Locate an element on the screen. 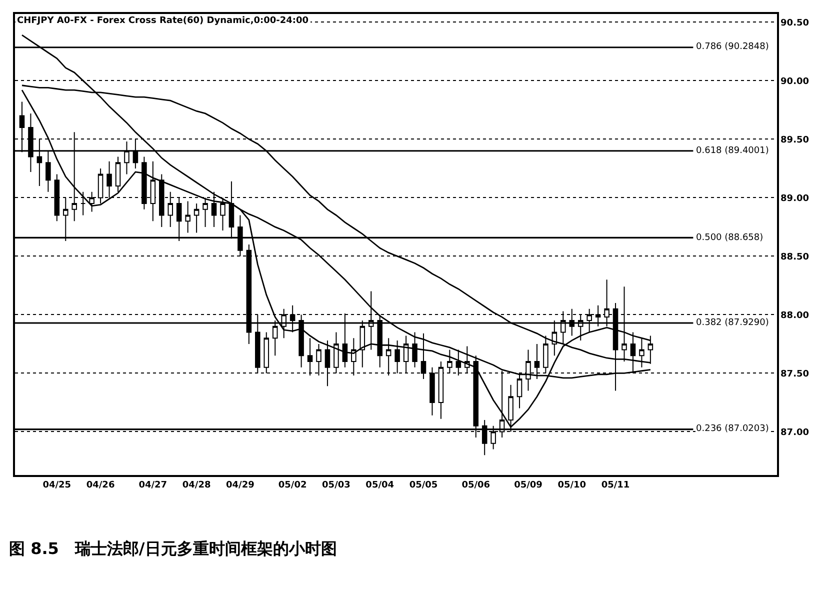 The image size is (834, 615). ref-line-label: 0.236 (87.0203) is located at coordinates (732, 429).